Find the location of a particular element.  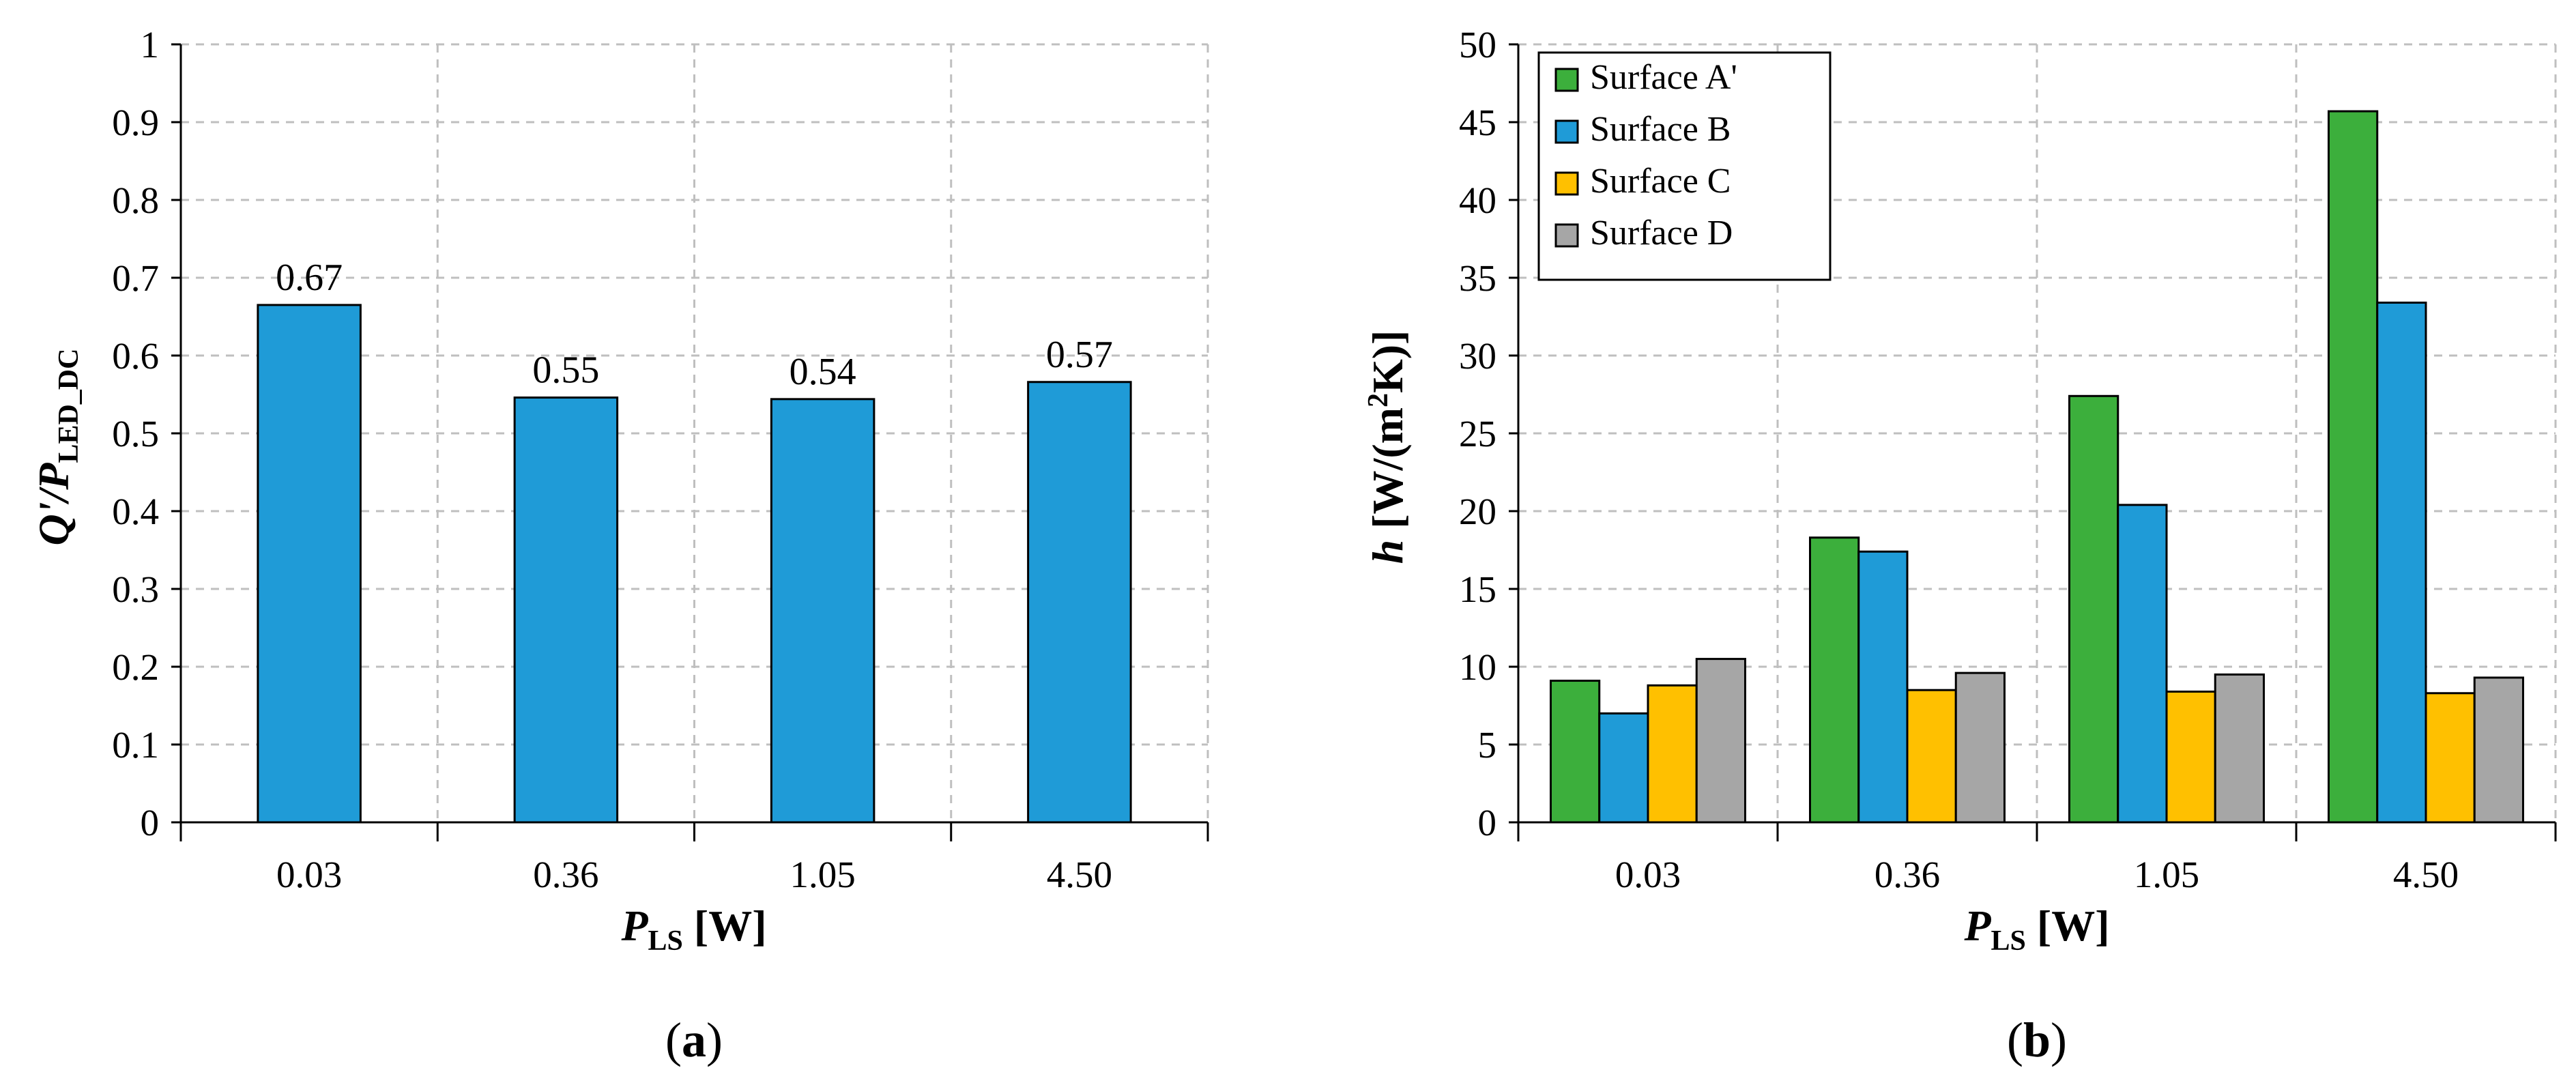

y-tick-label: 0.3 is located at coordinates (135, 589).